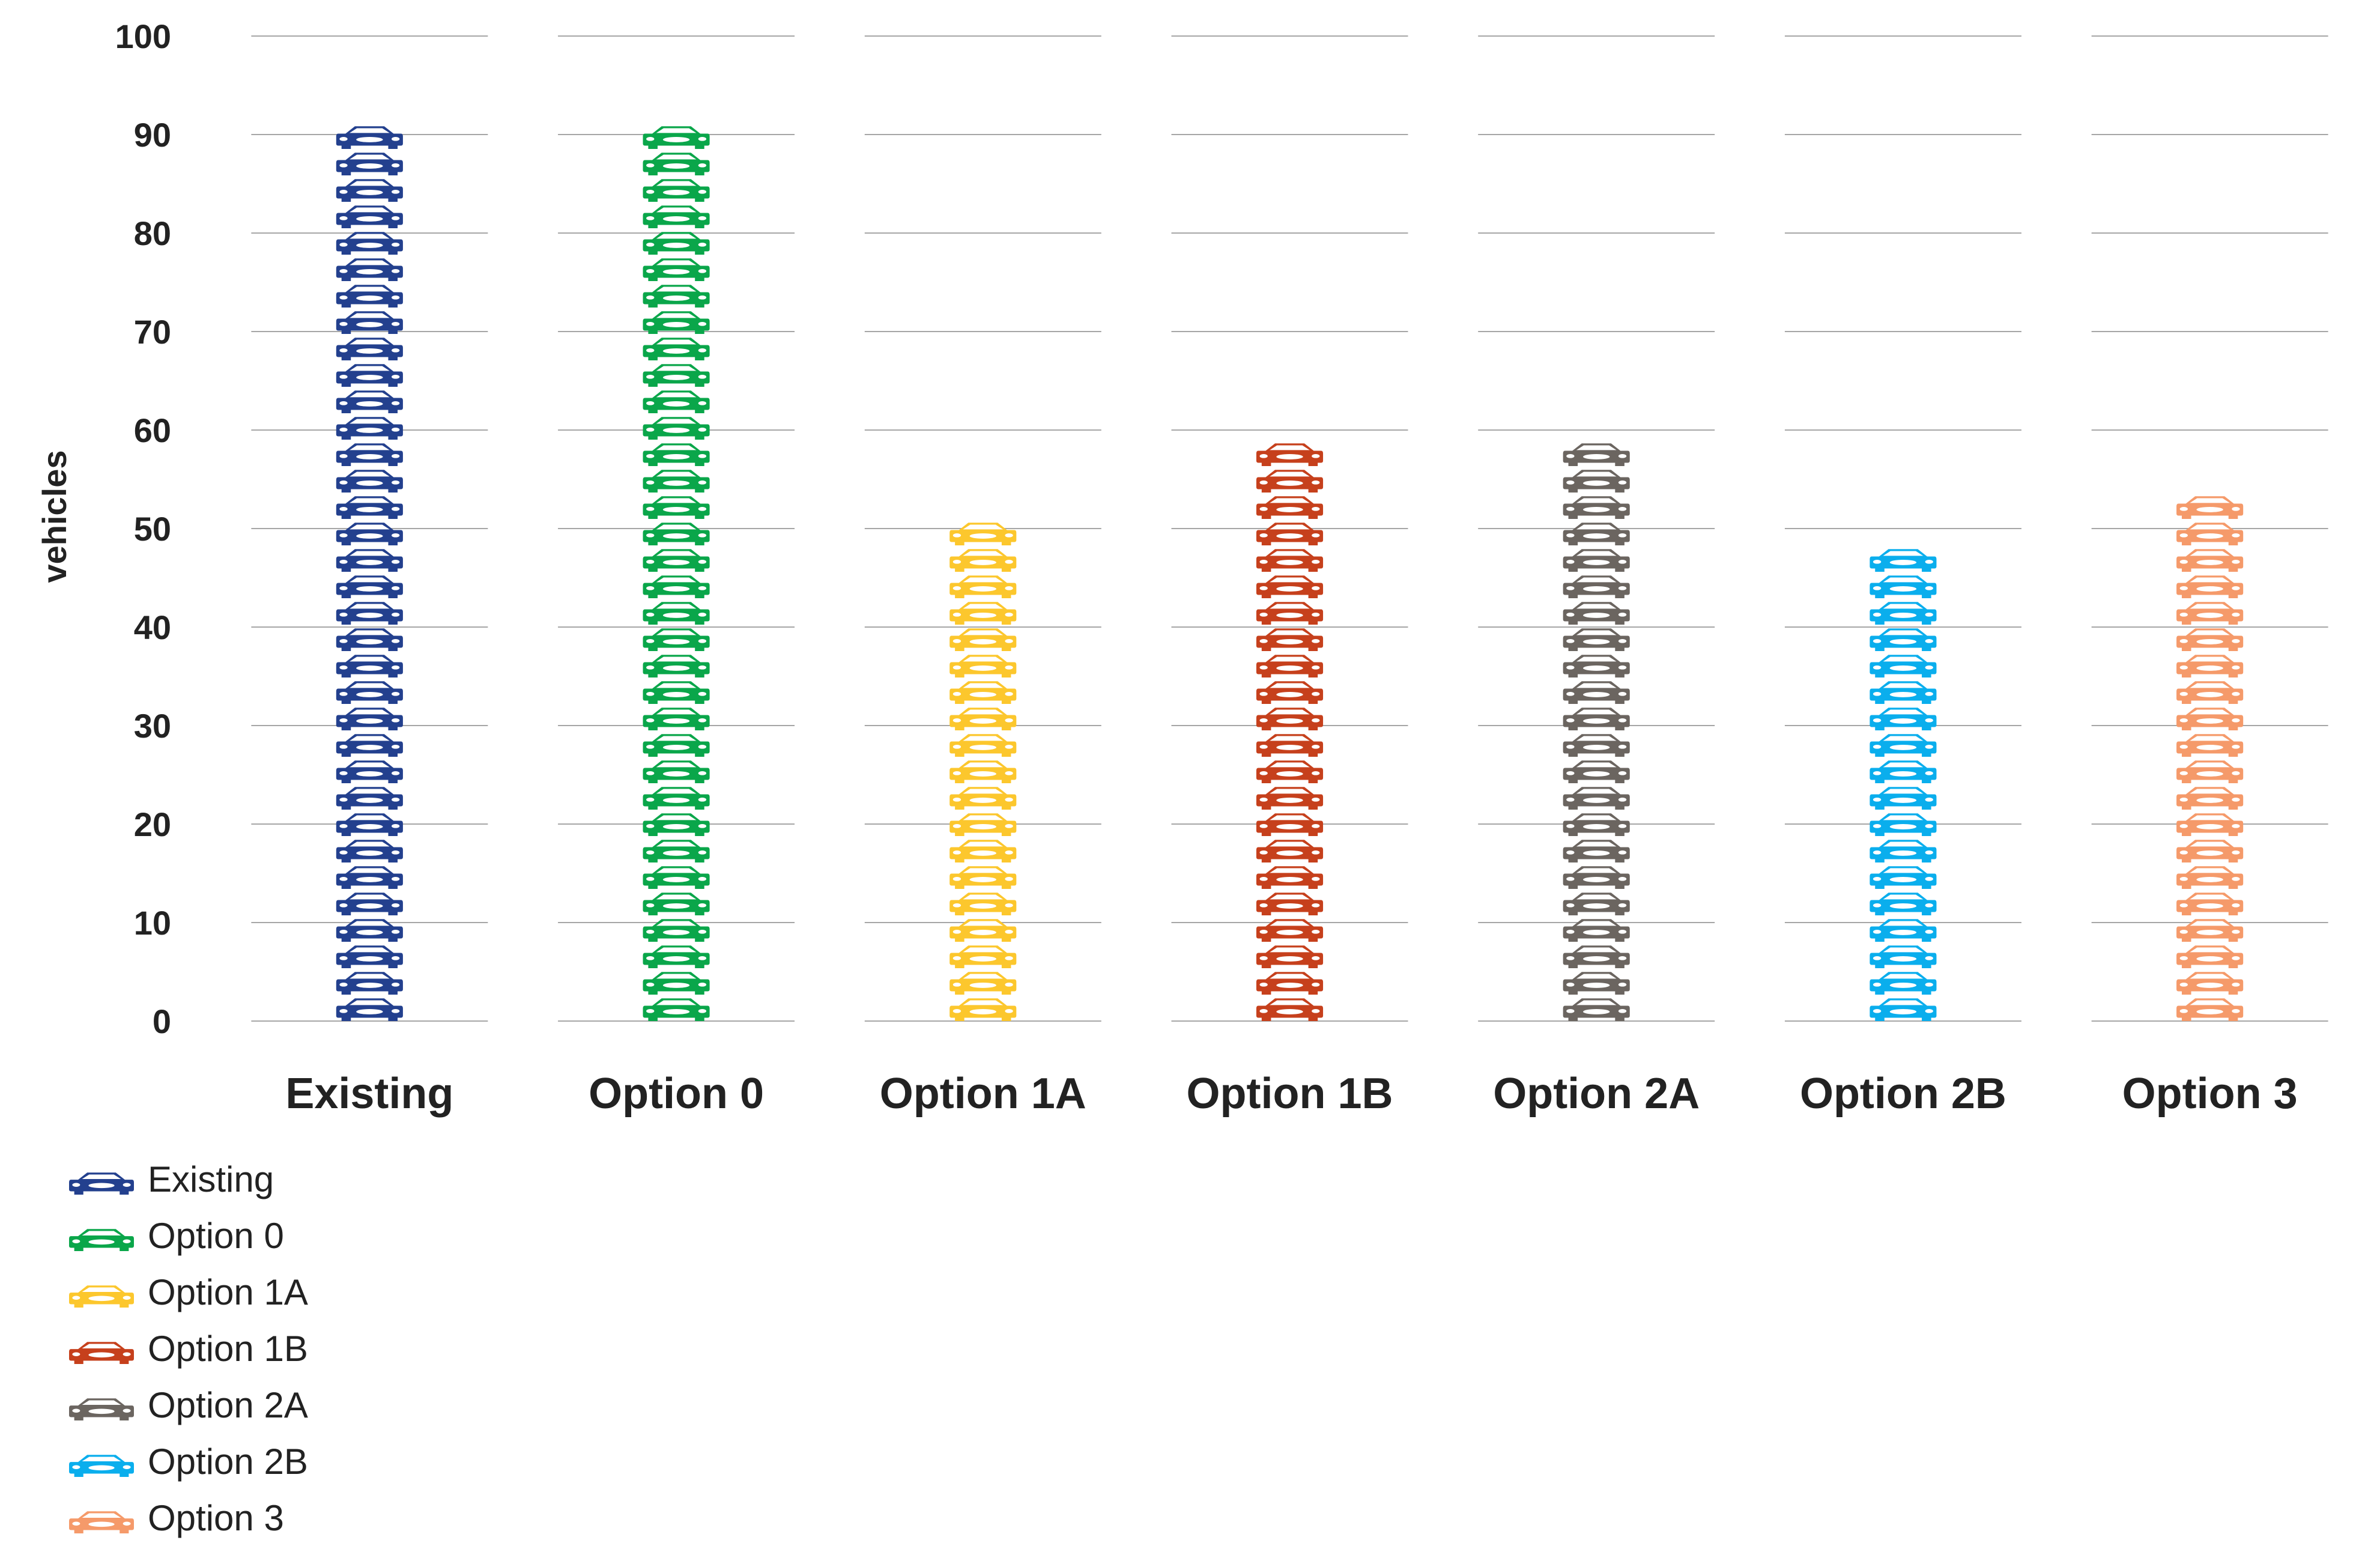  What do you see at coordinates (153, 332) in the screenshot?
I see `y-tick-label: 70` at bounding box center [153, 332].